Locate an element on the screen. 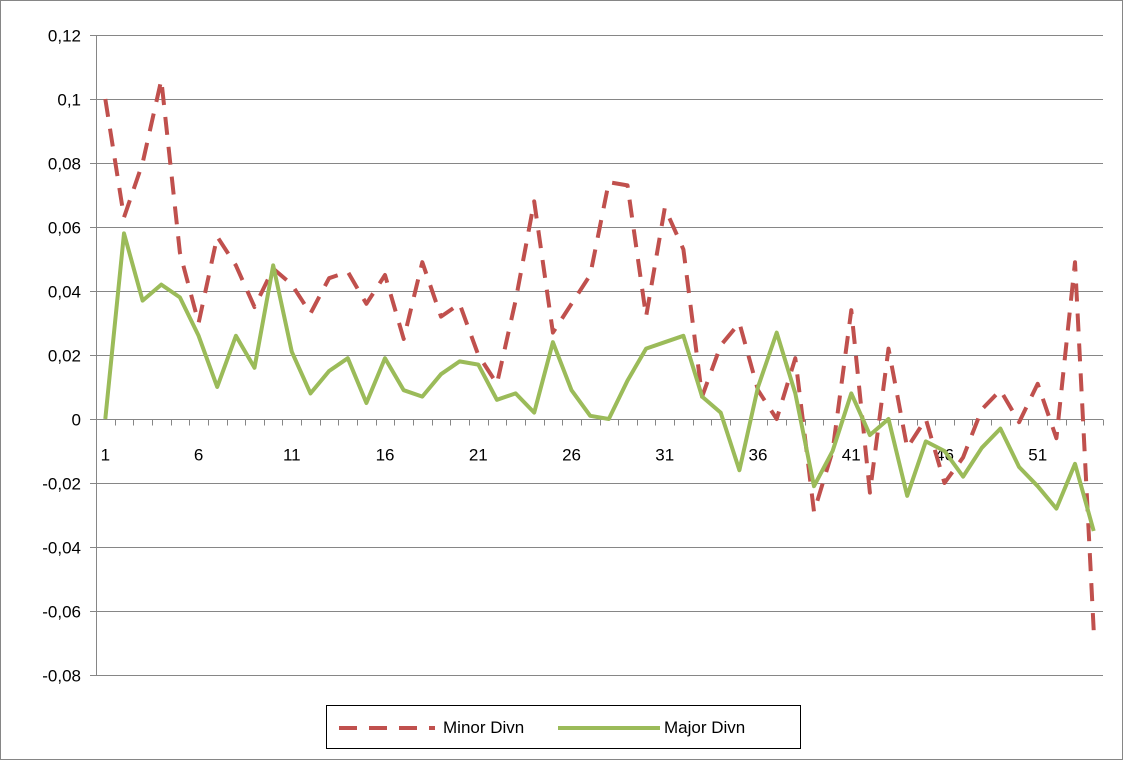  legend-item-minor-divn: Minor Divn is located at coordinates (428, 728).